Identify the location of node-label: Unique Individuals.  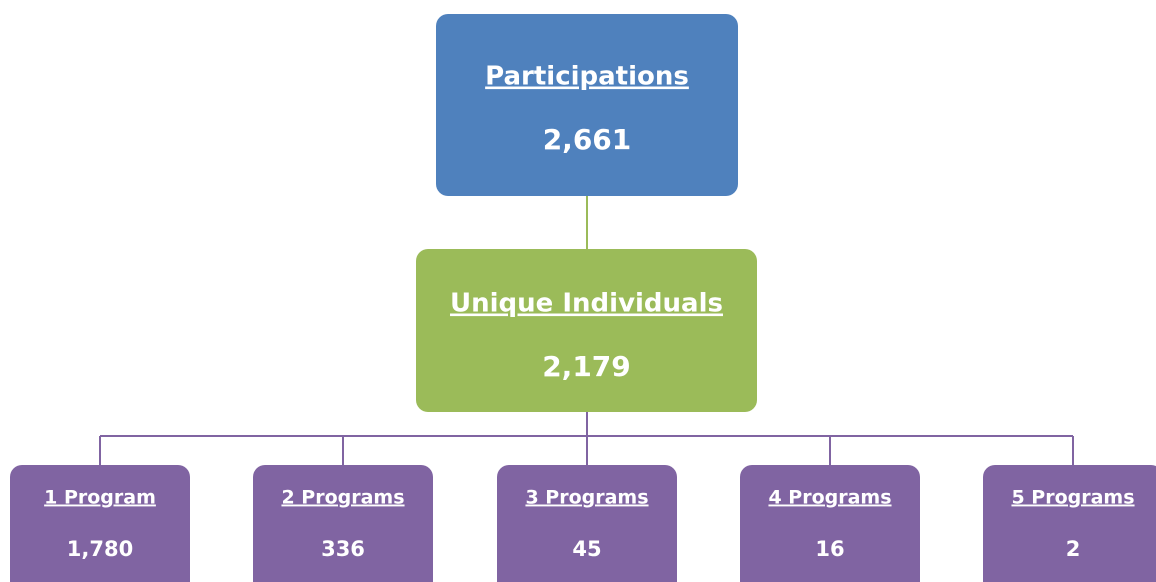
(586, 304).